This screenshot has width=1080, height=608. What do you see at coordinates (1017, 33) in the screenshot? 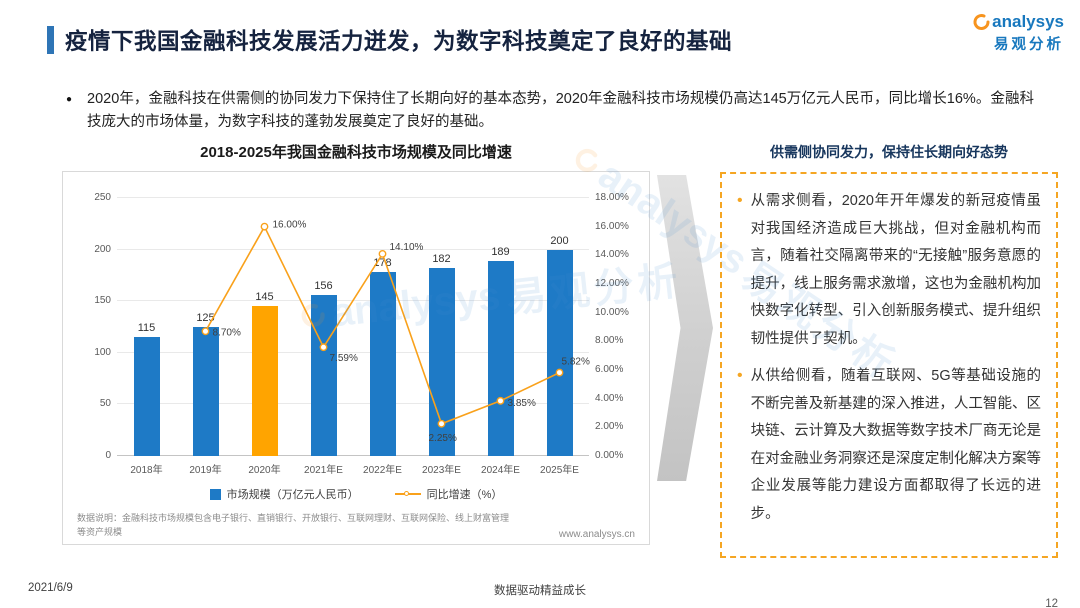
I see `brand-logo: analysys 易观分析` at bounding box center [1017, 33].